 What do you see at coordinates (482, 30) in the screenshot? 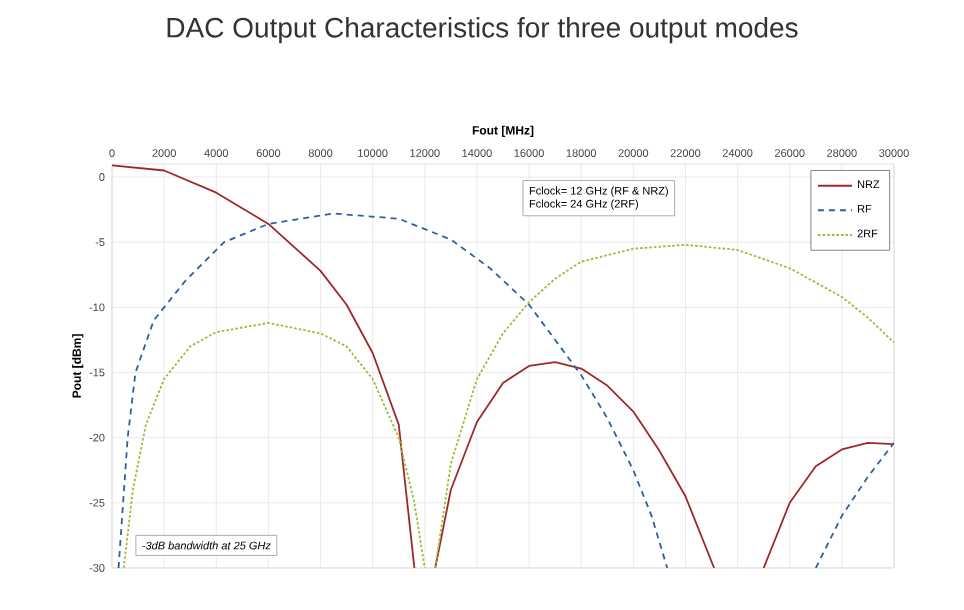
I see `chart-title: DAC Output Characteristics for three output modes` at bounding box center [482, 30].